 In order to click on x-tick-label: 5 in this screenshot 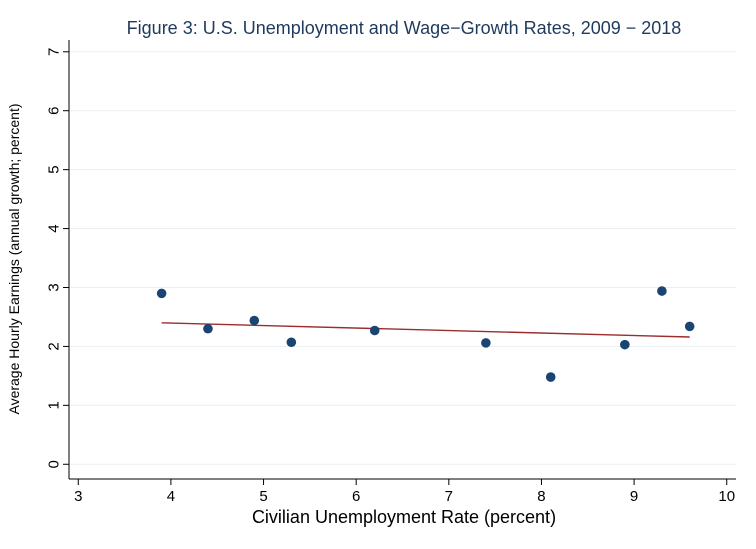, I will do `click(263, 496)`.